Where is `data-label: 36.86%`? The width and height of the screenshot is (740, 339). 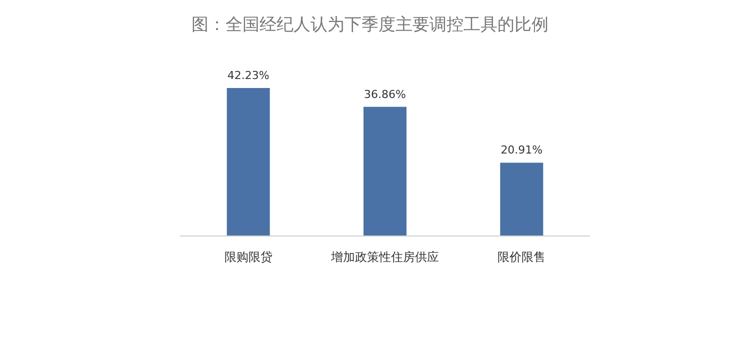 data-label: 36.86% is located at coordinates (385, 94).